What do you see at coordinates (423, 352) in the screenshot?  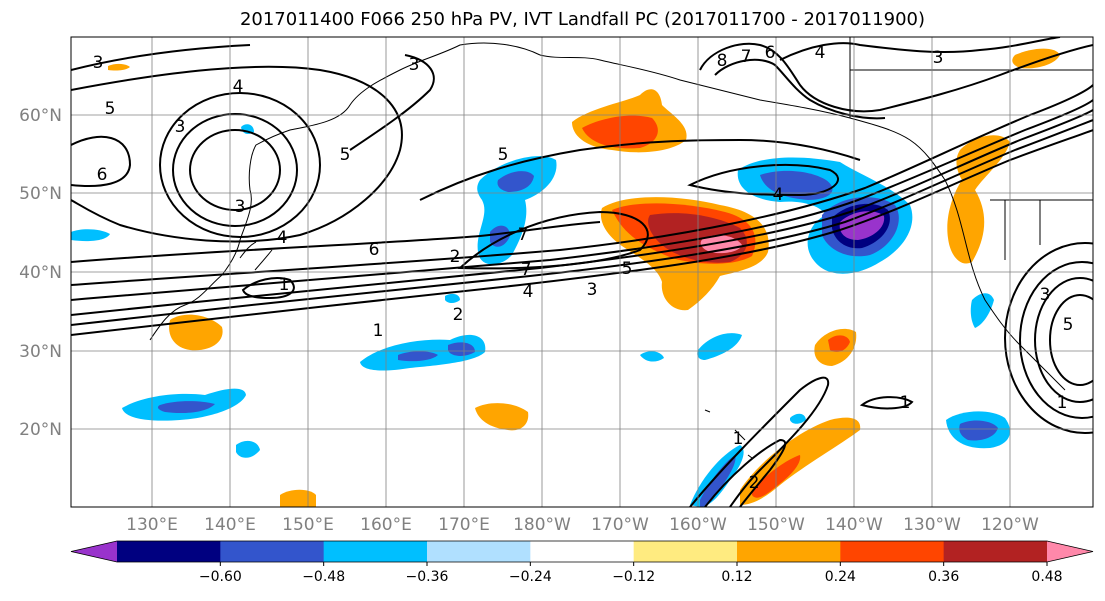 I see `anomaly-negative-subtropical` at bounding box center [423, 352].